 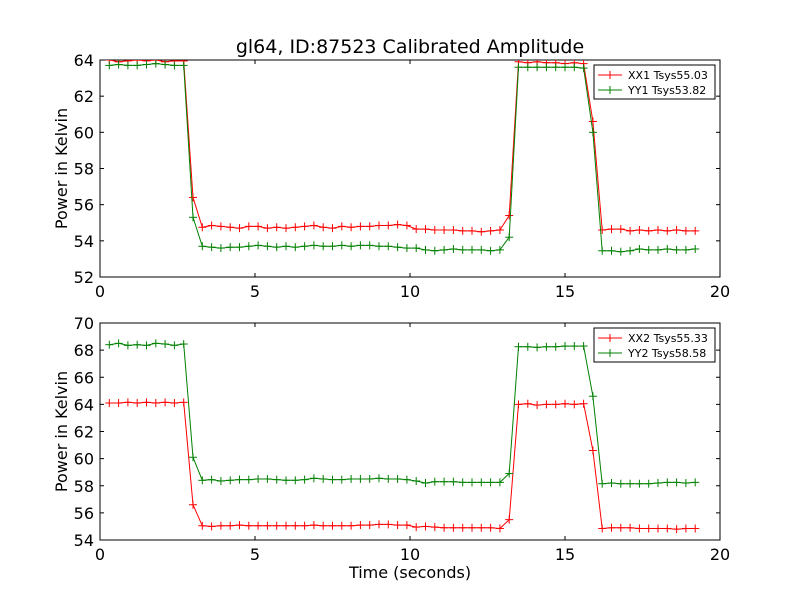 What do you see at coordinates (409, 572) in the screenshot?
I see `bottom-x-axis-label: Time (seconds)` at bounding box center [409, 572].